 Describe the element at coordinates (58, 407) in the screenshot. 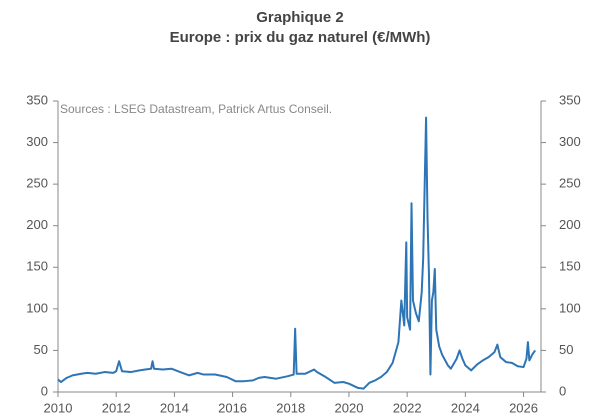

I see `x-tick-label: 2010` at that location.